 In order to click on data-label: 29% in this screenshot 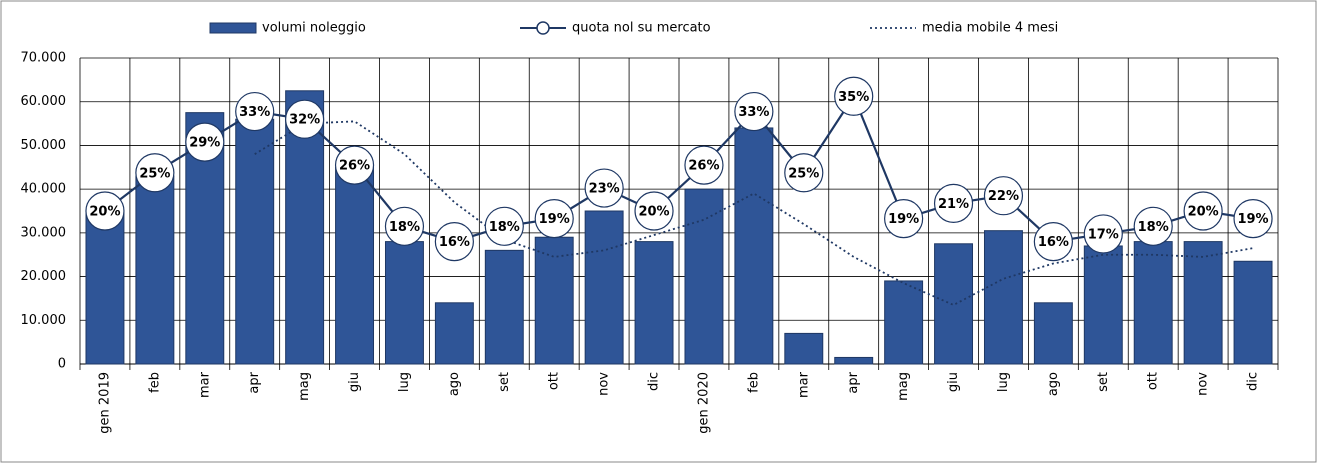, I will do `click(204, 143)`.